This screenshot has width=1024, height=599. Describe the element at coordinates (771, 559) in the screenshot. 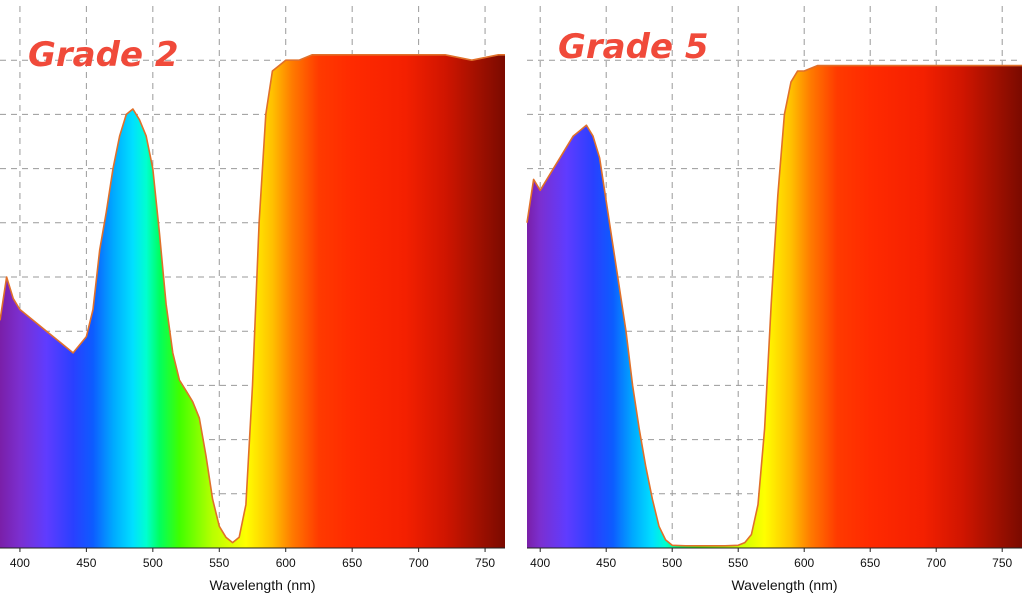

I see `grade-5-x-ticks: 400 450 500 550 600 650 700 750` at that location.